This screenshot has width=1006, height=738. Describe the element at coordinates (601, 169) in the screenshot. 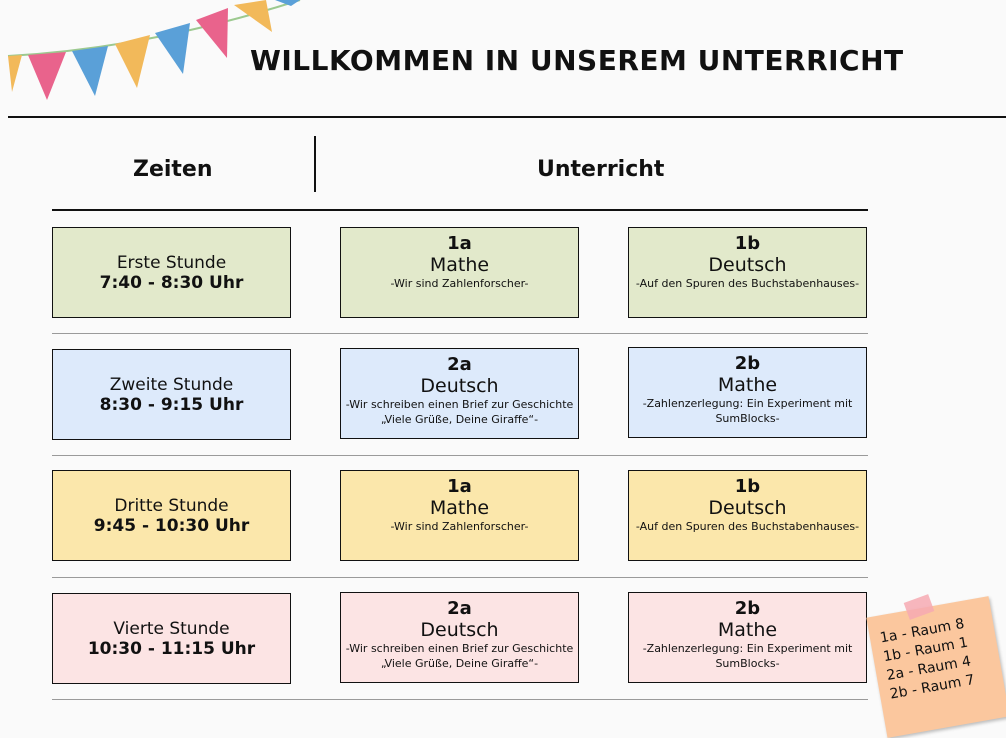

I see `column-header-unterricht: Unterricht` at that location.